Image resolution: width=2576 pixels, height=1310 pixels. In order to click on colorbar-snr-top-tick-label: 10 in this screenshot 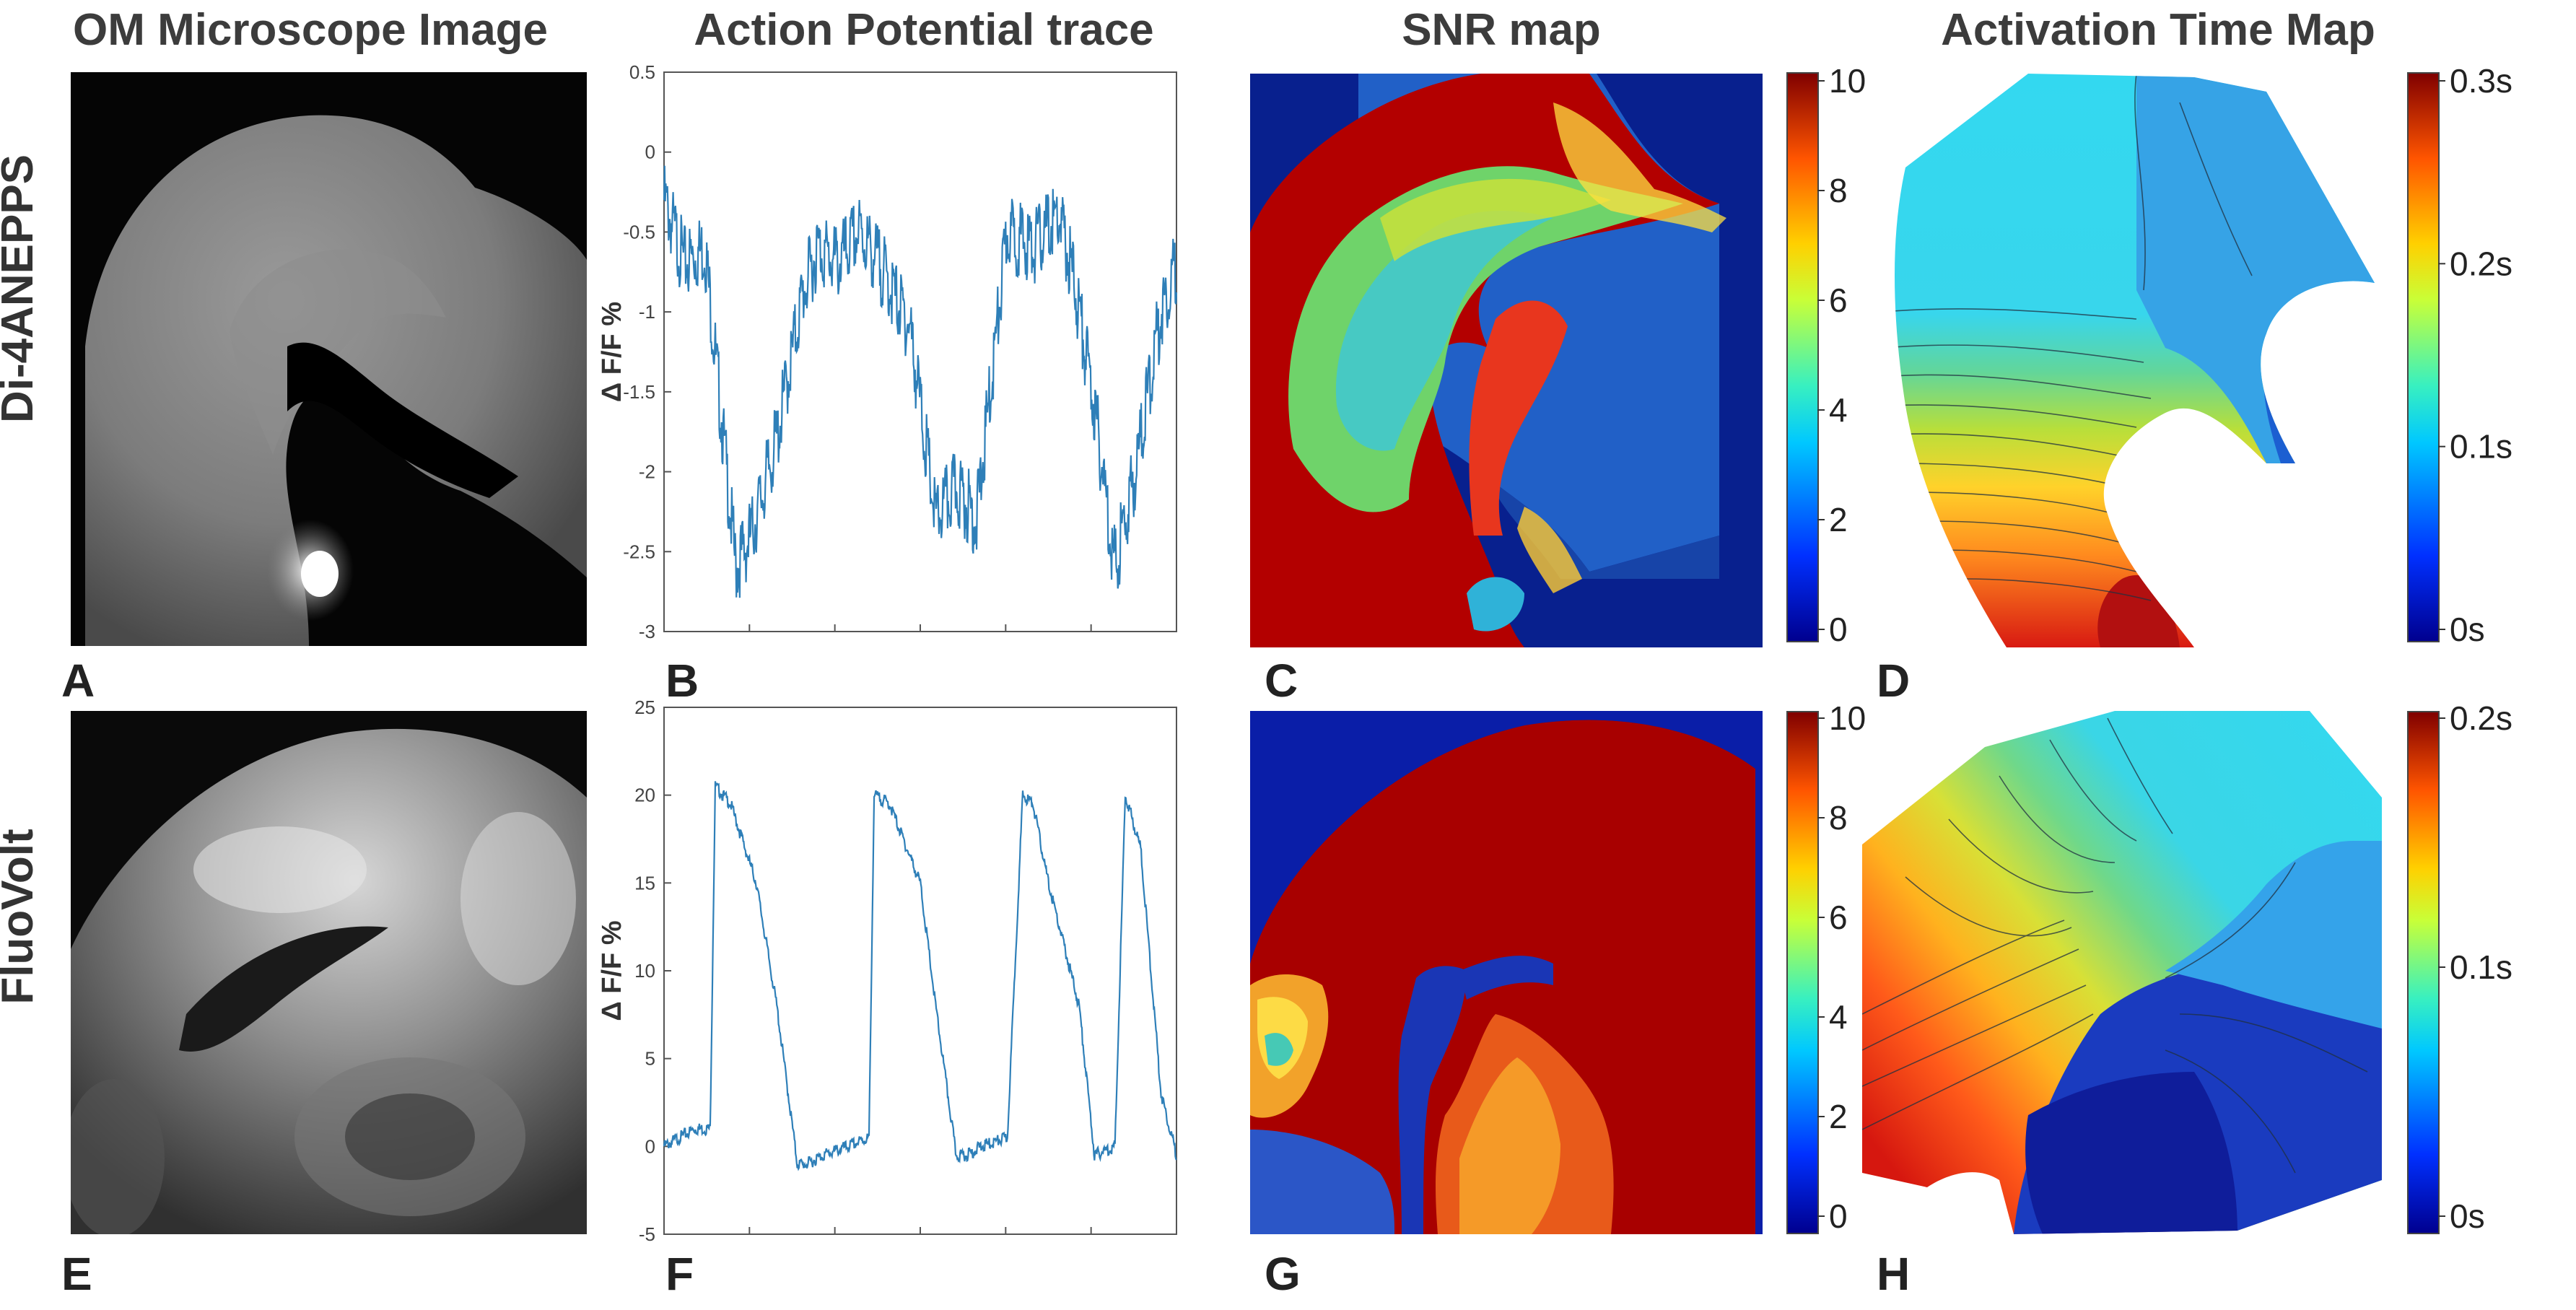, I will do `click(1847, 81)`.